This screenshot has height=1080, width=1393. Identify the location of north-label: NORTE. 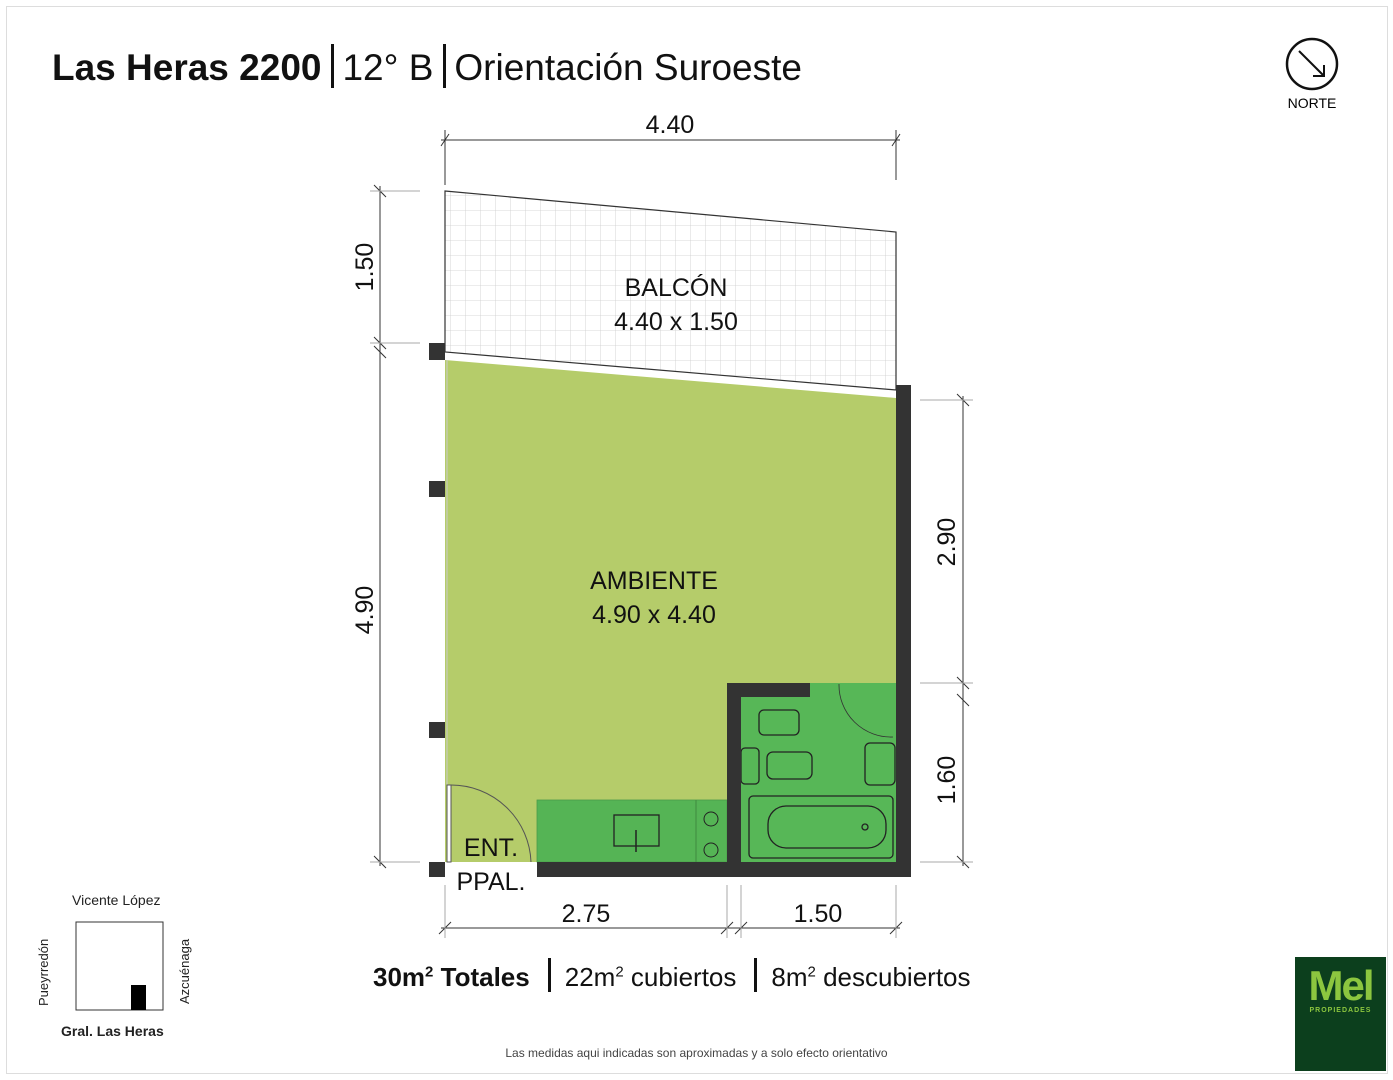
(1312, 103).